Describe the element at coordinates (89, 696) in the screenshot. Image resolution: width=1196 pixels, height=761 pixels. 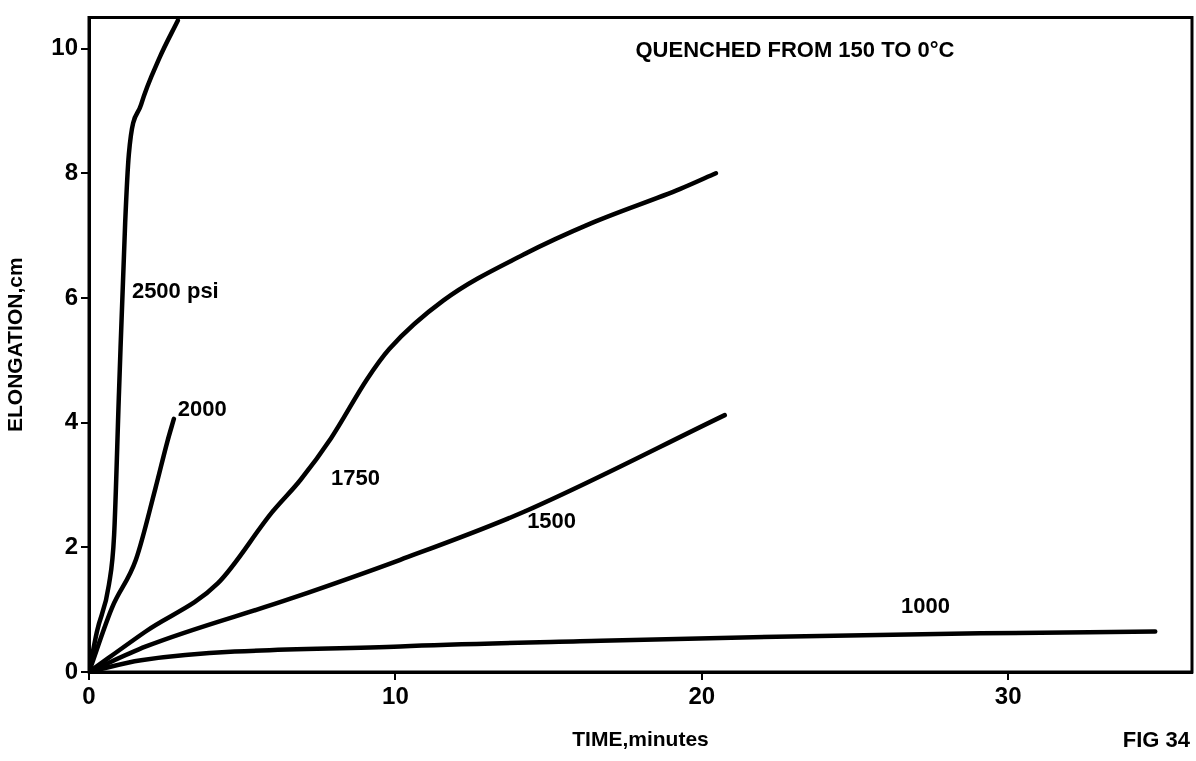
I see `x-tick-label: 0` at that location.